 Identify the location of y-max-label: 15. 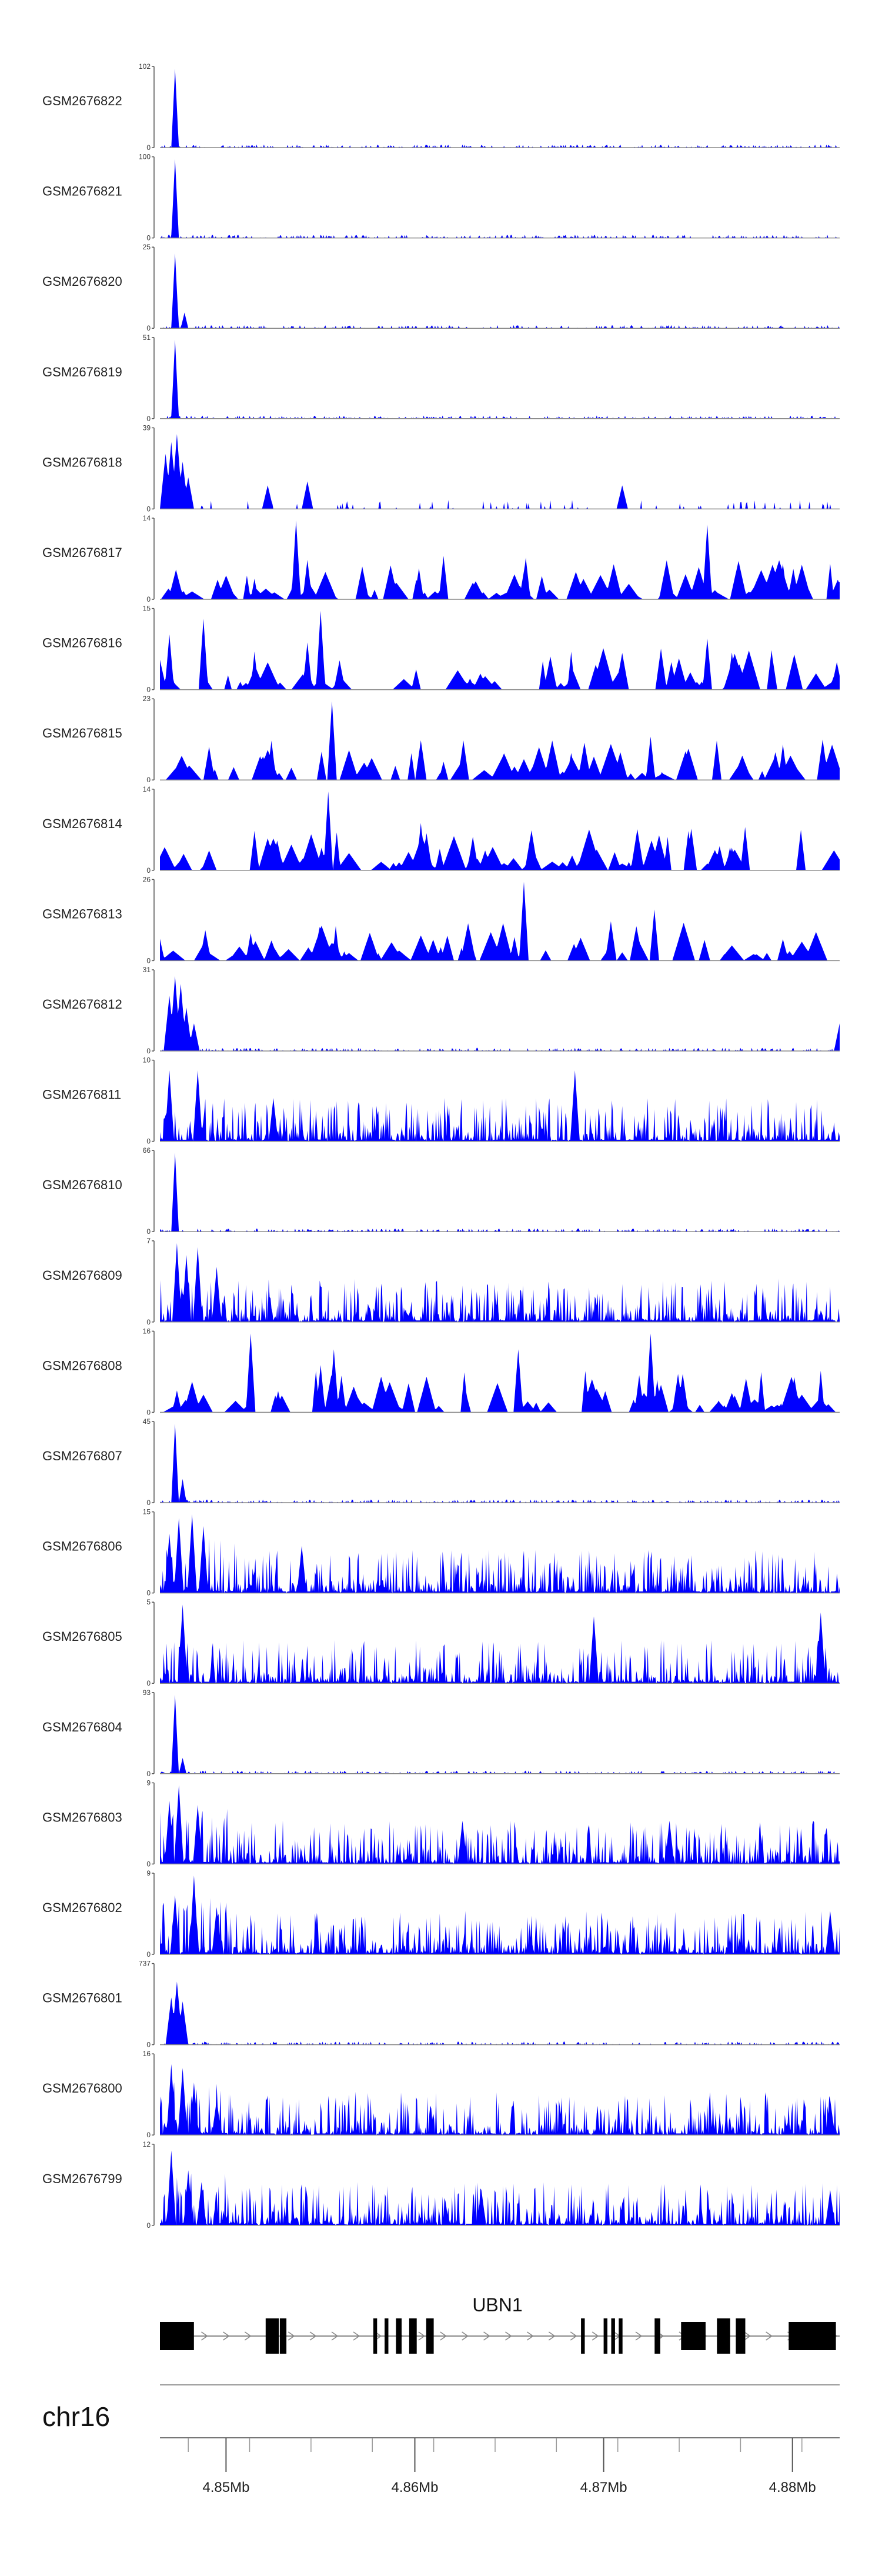
(147, 609).